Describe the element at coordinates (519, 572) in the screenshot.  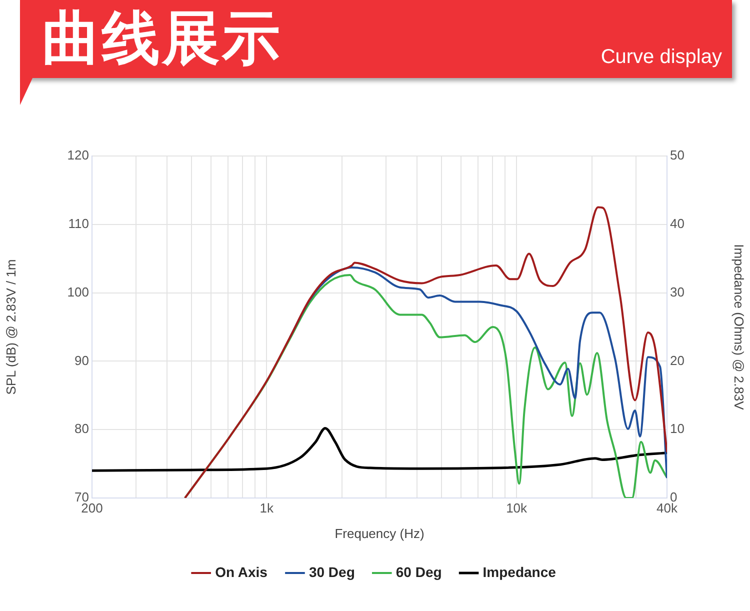
I see `legend-label: Impedance` at that location.